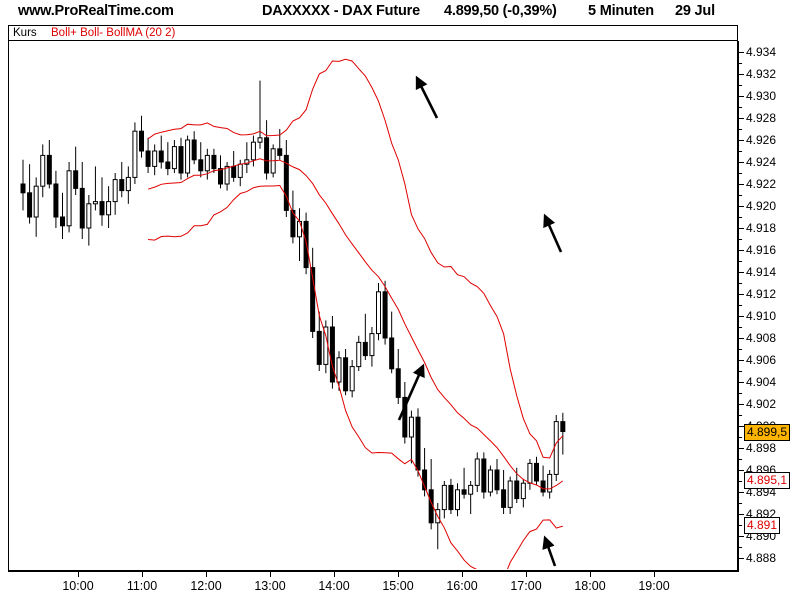 Image resolution: width=800 pixels, height=600 pixels. What do you see at coordinates (654, 586) in the screenshot?
I see `time-tick-label: 19:00` at bounding box center [654, 586].